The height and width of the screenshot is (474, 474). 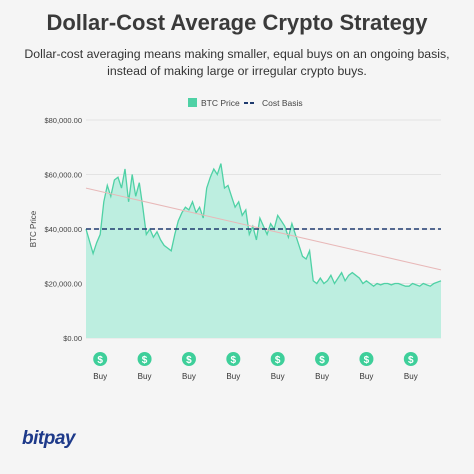 What do you see at coordinates (48, 438) in the screenshot?
I see `bitpay-logo: bitpay` at bounding box center [48, 438].